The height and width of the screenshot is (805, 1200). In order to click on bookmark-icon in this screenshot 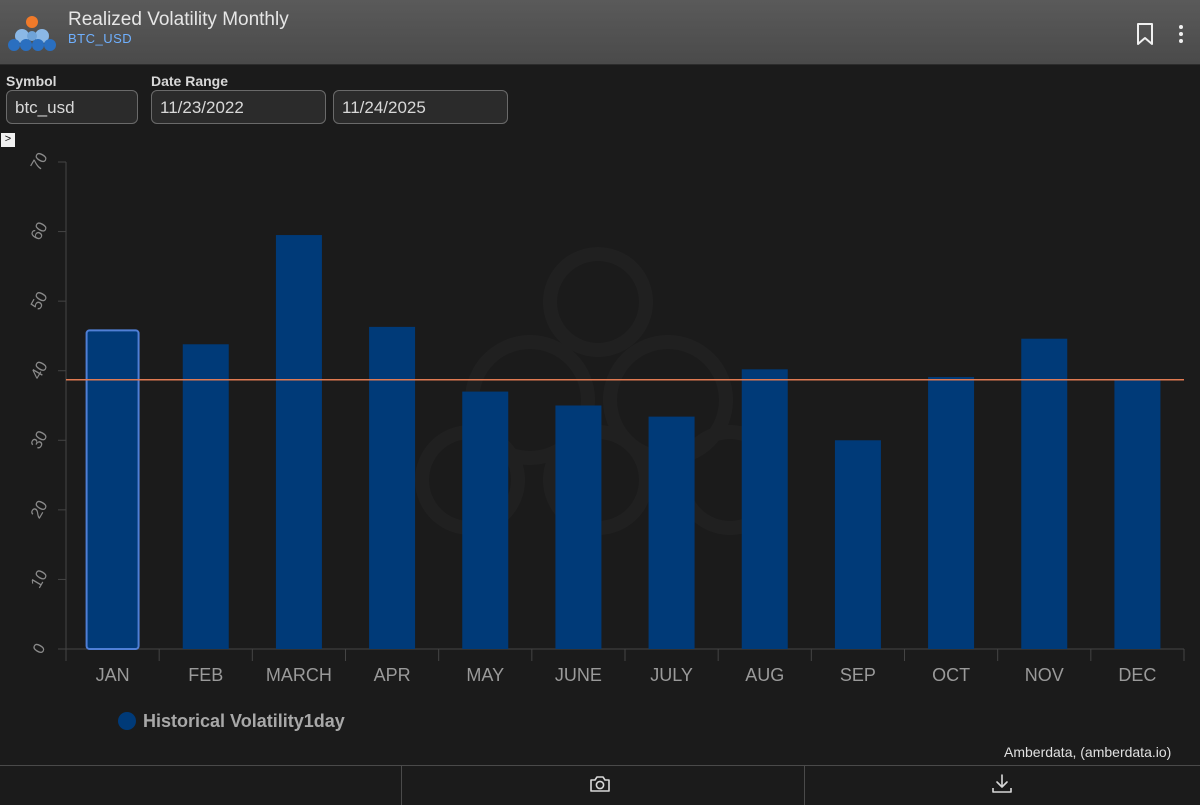, I will do `click(1145, 34)`.